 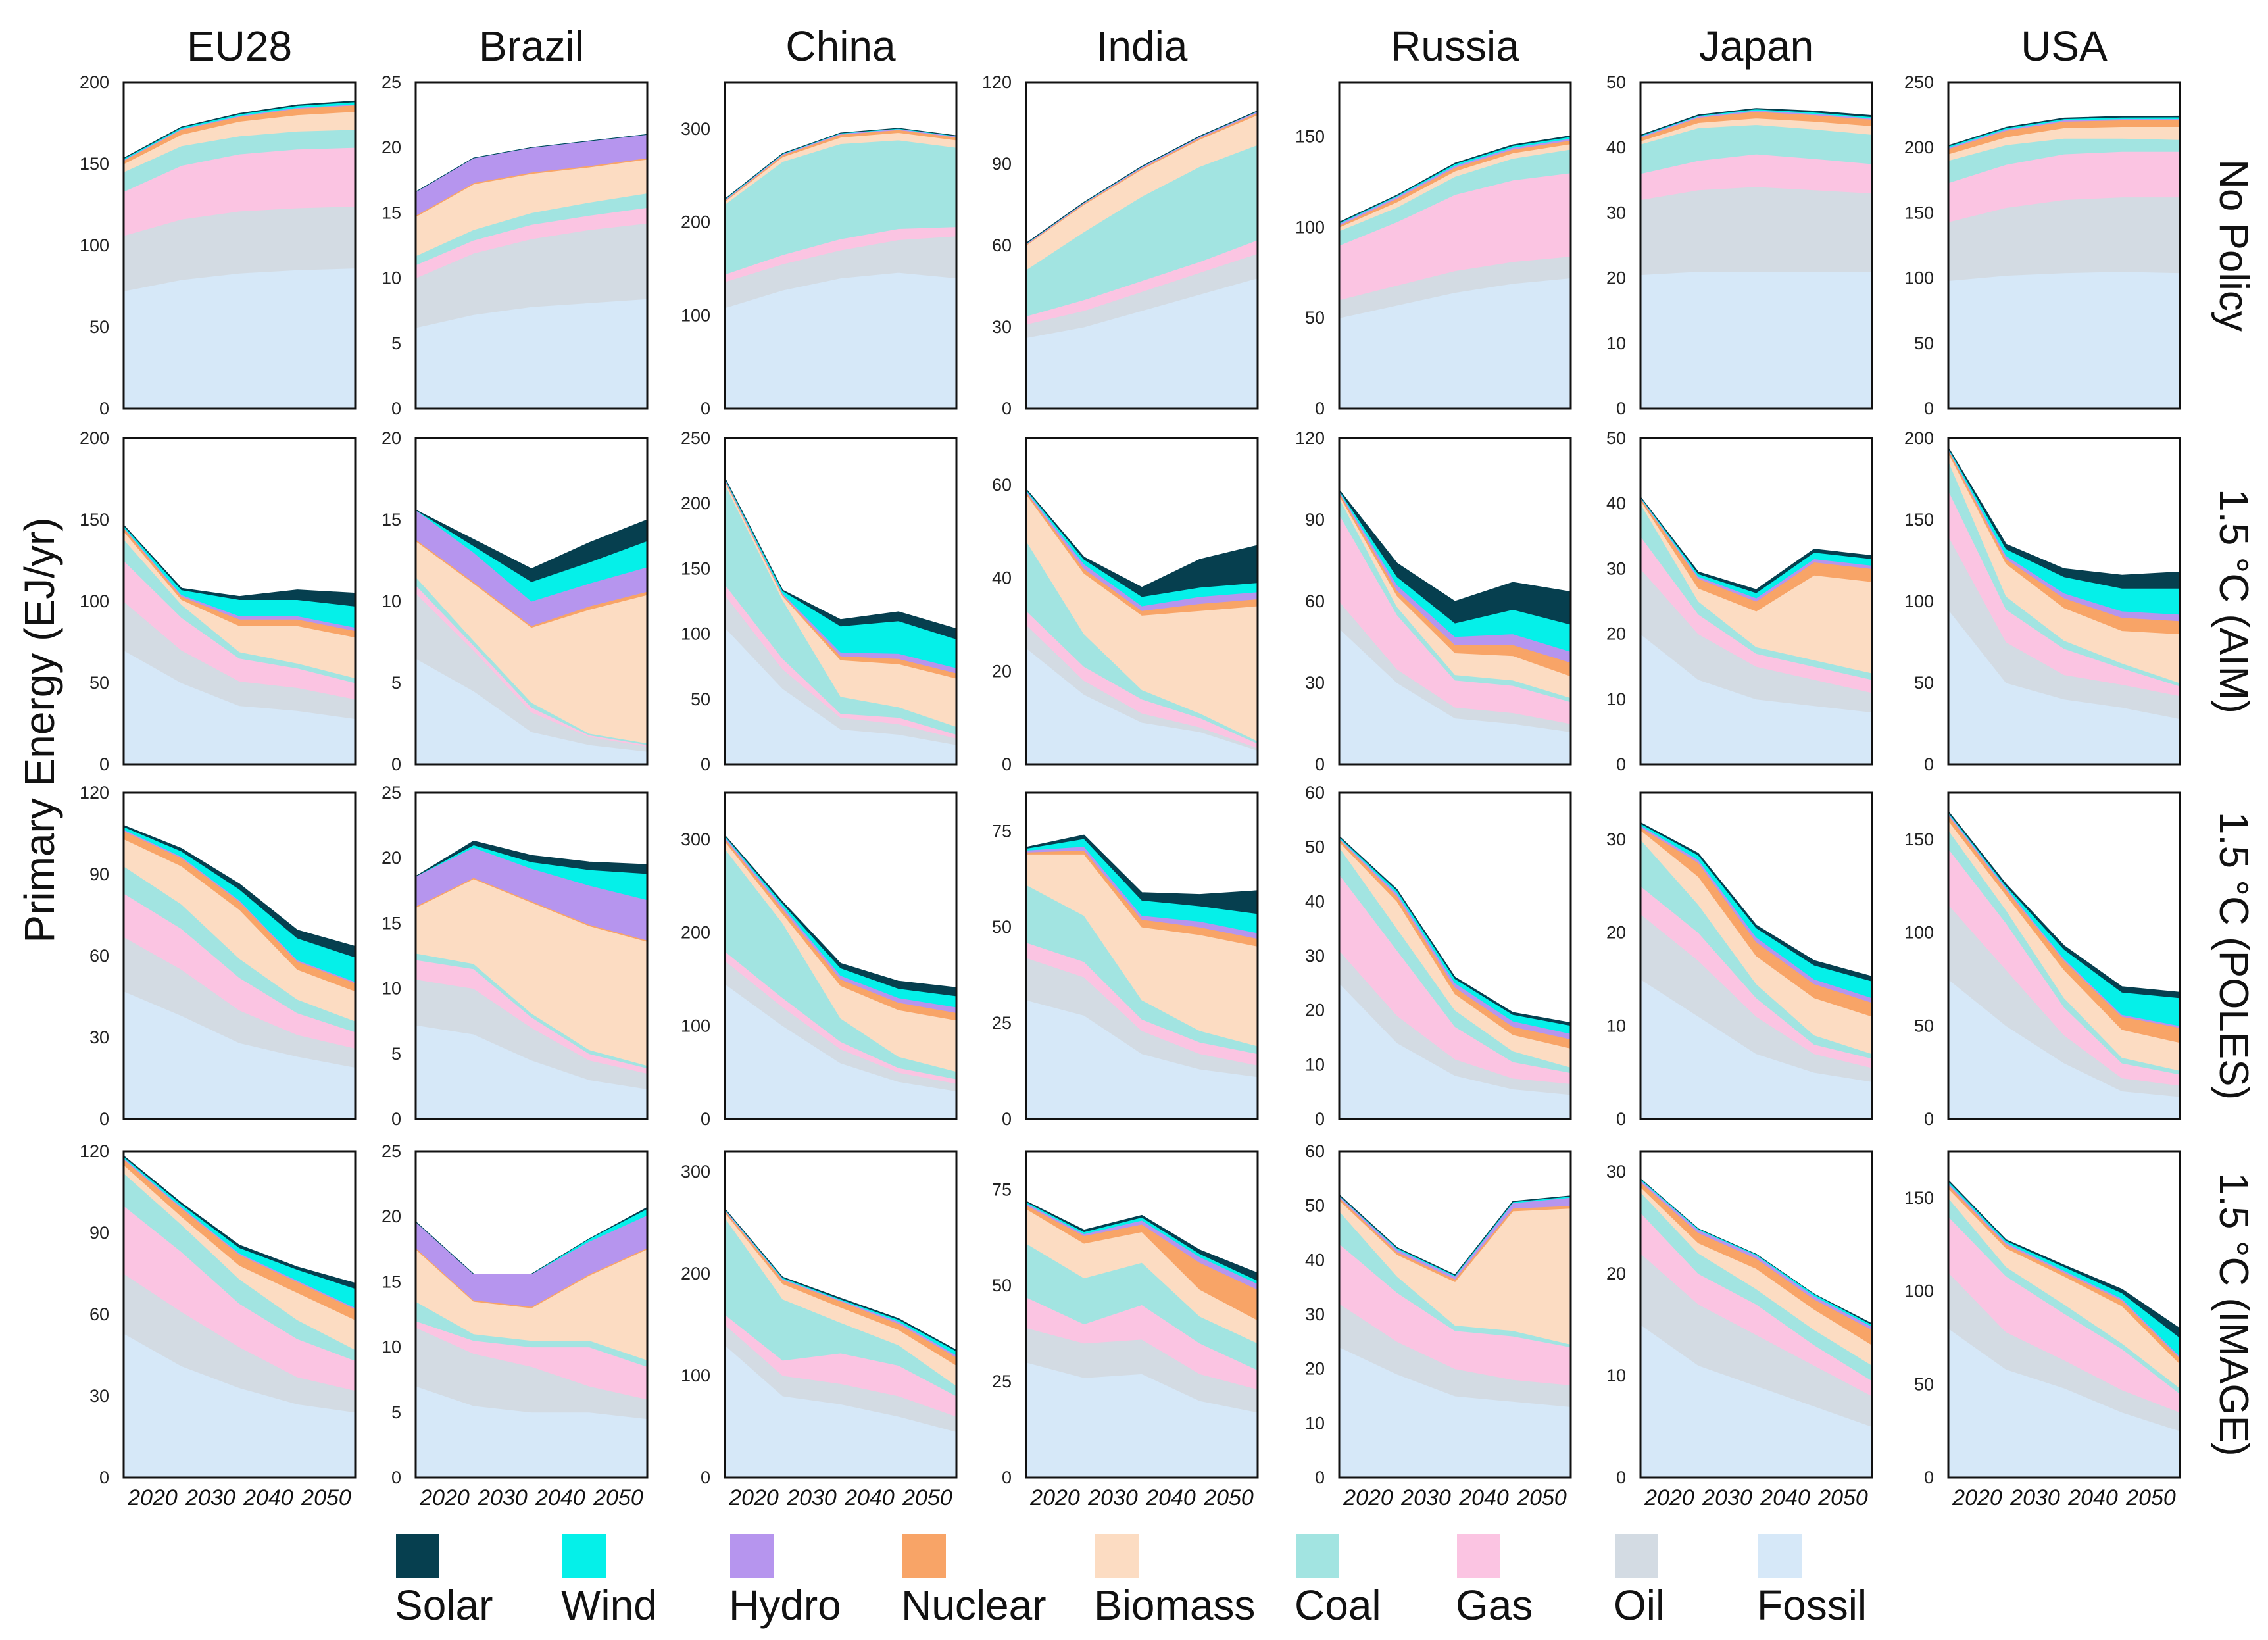 I want to click on panel-china-1-5-c-aim: 0 50 100 150 200 250, so click(x=819, y=601).